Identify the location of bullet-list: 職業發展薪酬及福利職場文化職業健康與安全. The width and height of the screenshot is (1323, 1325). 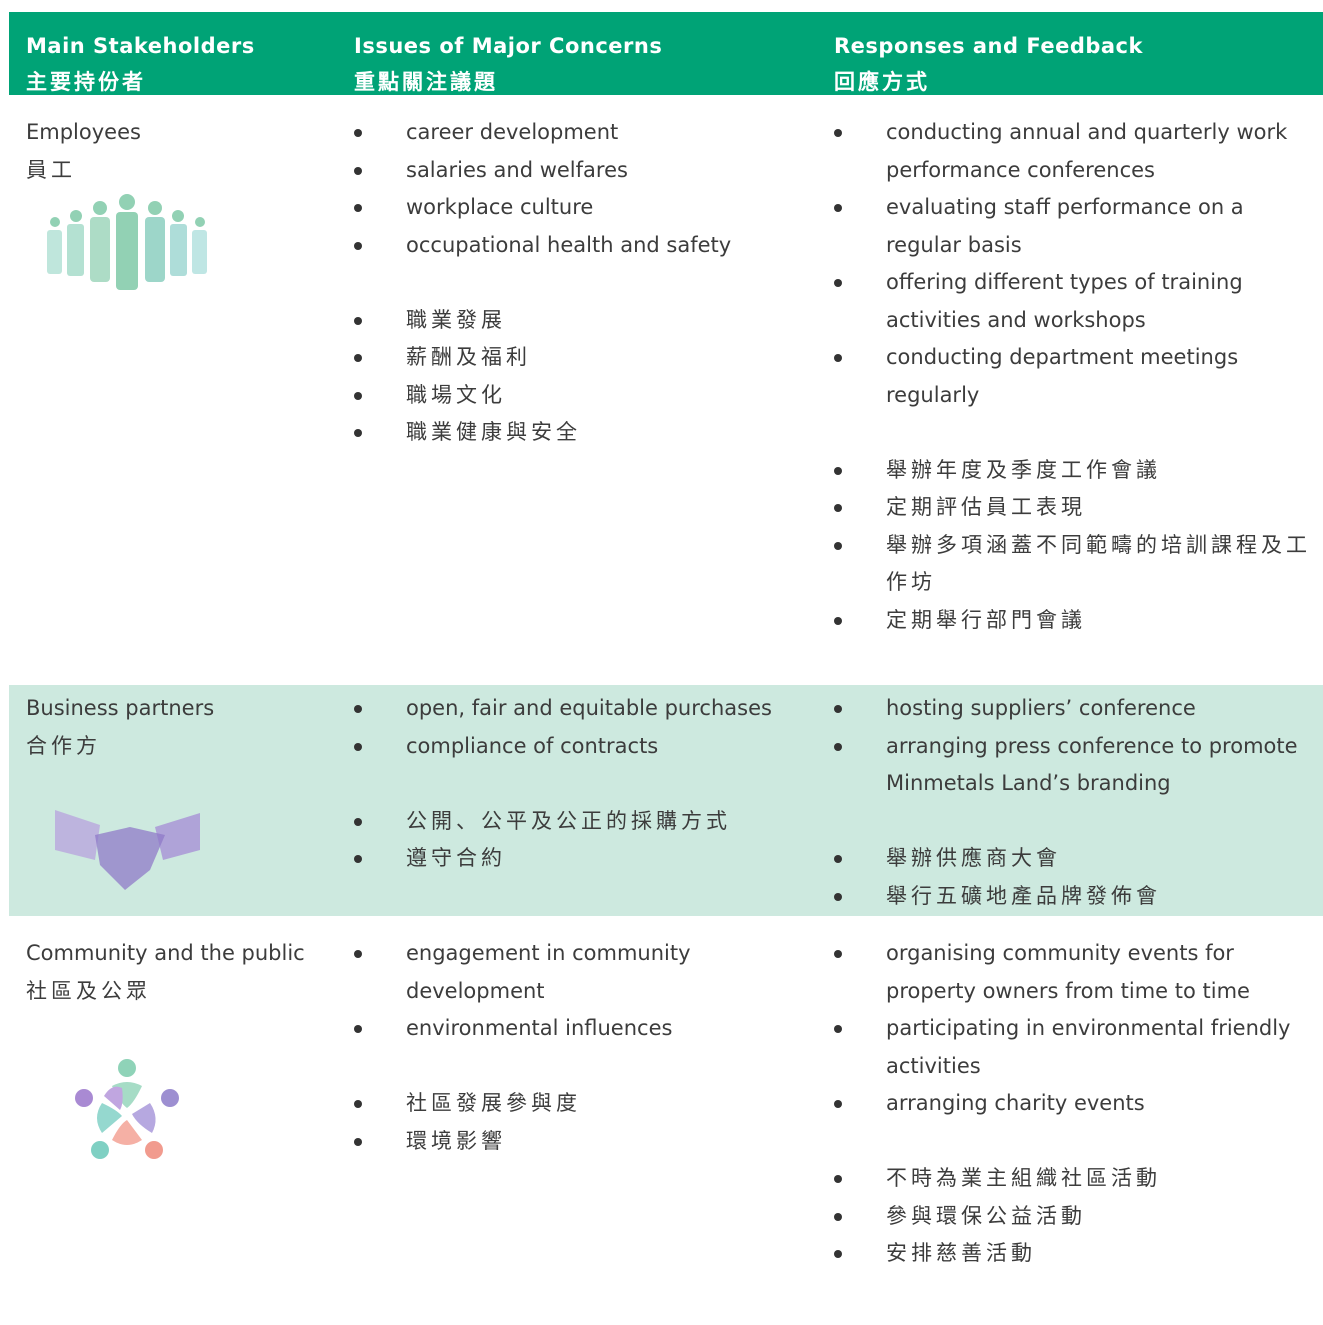
(579, 377).